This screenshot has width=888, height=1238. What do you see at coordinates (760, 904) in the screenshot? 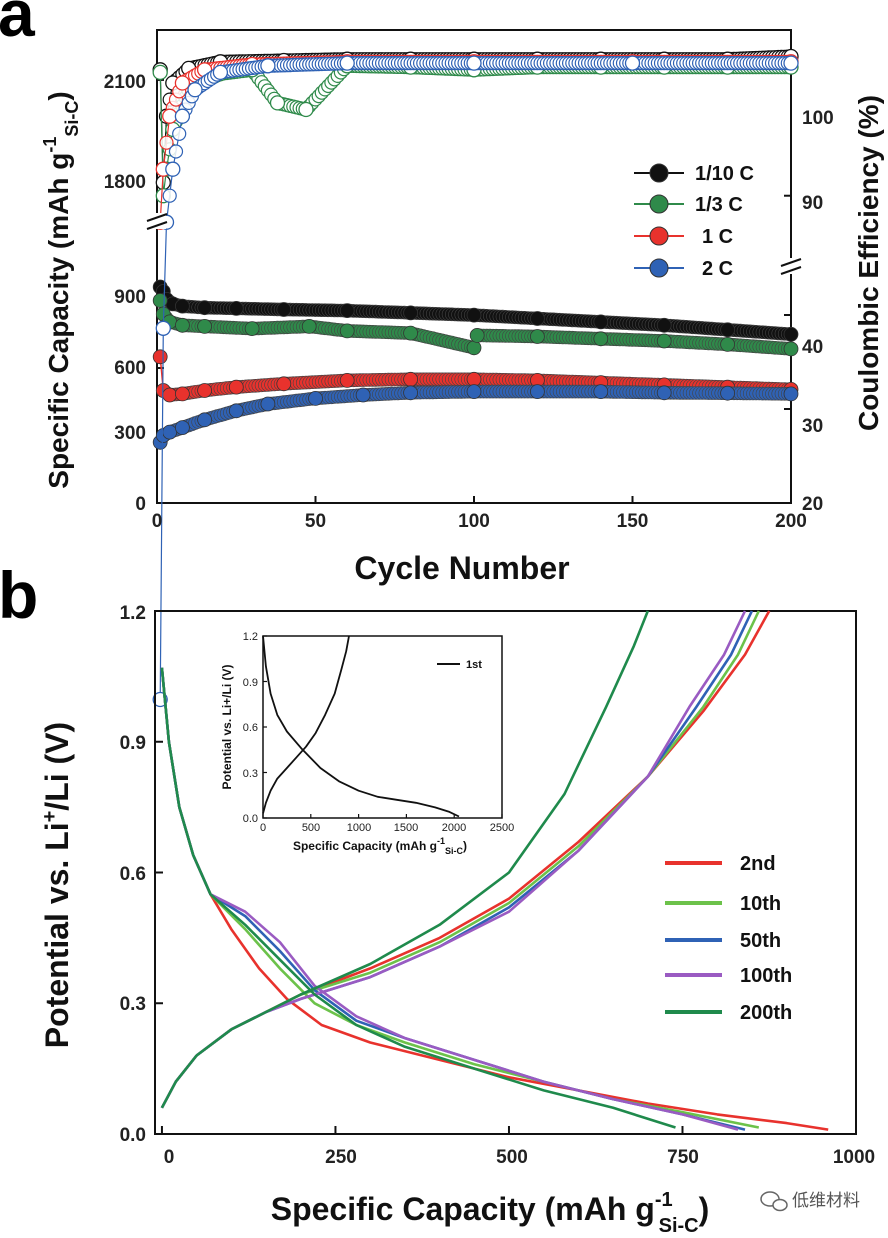
I see `legend-label-10th: 10th` at bounding box center [760, 904].